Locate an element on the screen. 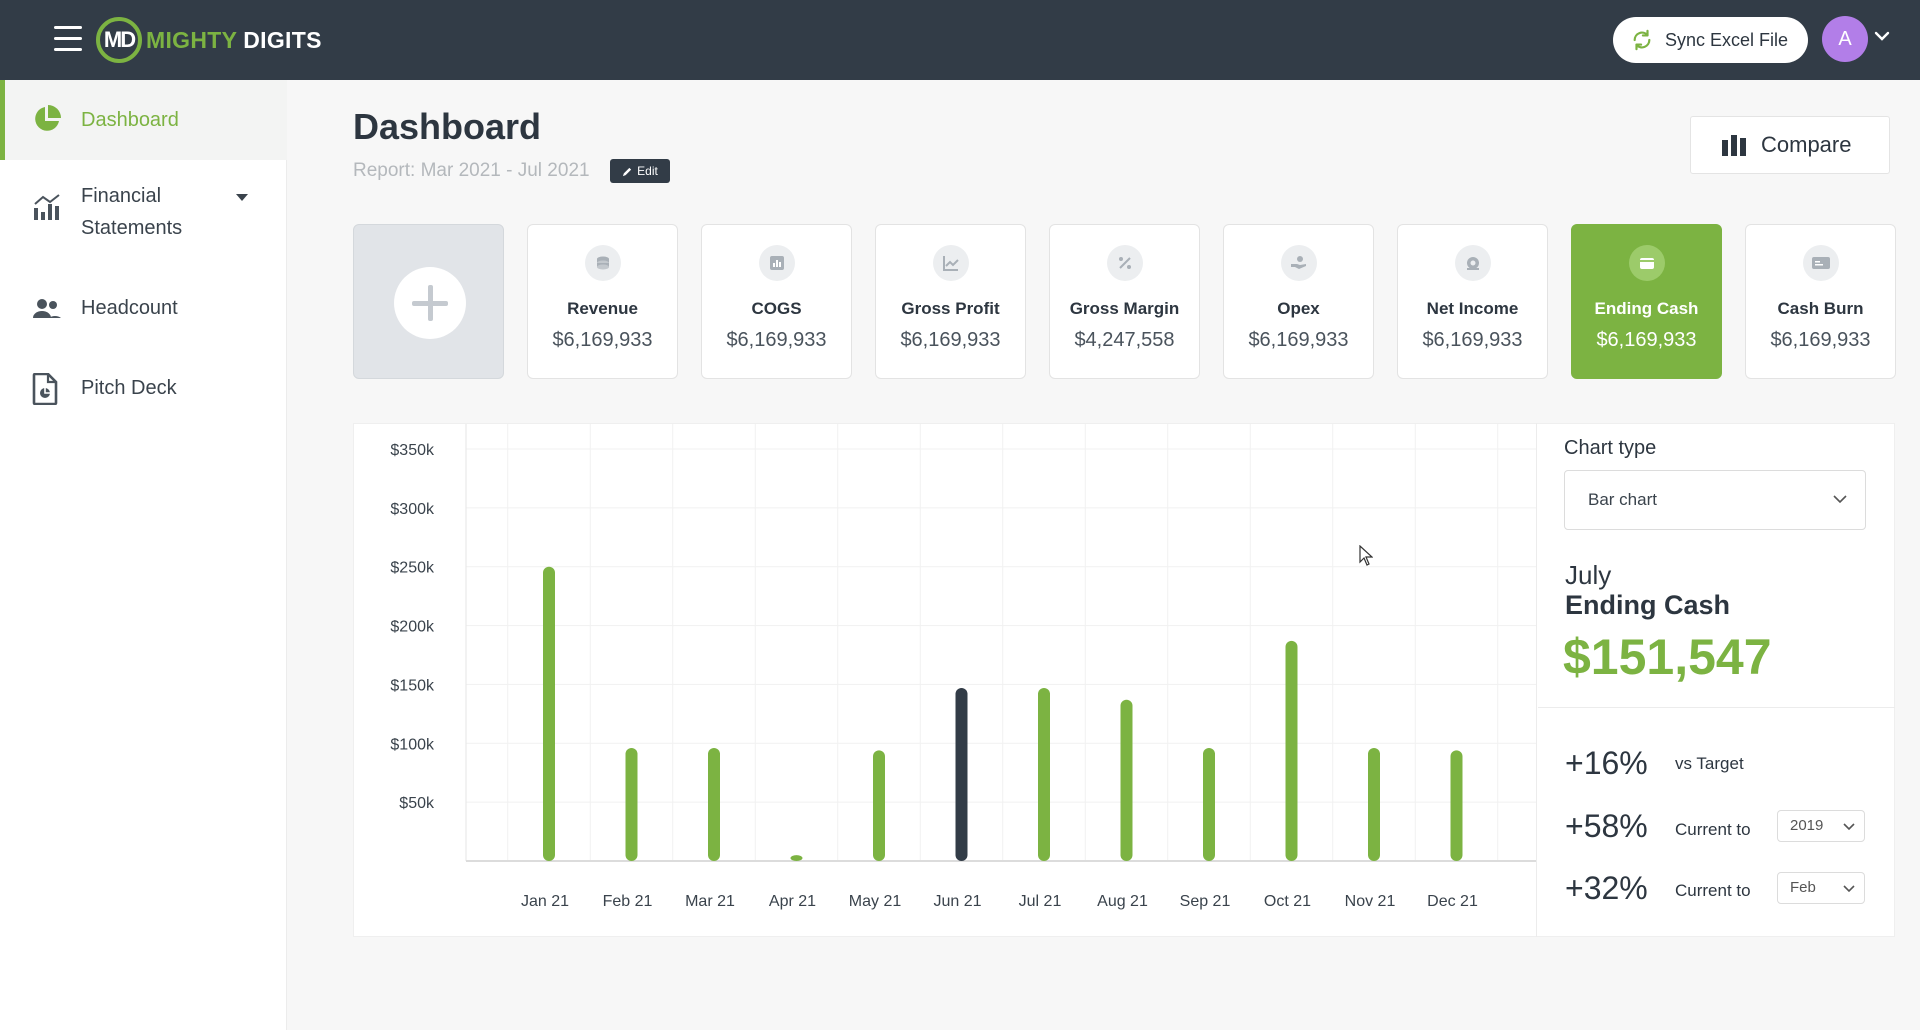 This screenshot has width=1920, height=1030. kpi-value: $4,247,558 is located at coordinates (1124, 340).